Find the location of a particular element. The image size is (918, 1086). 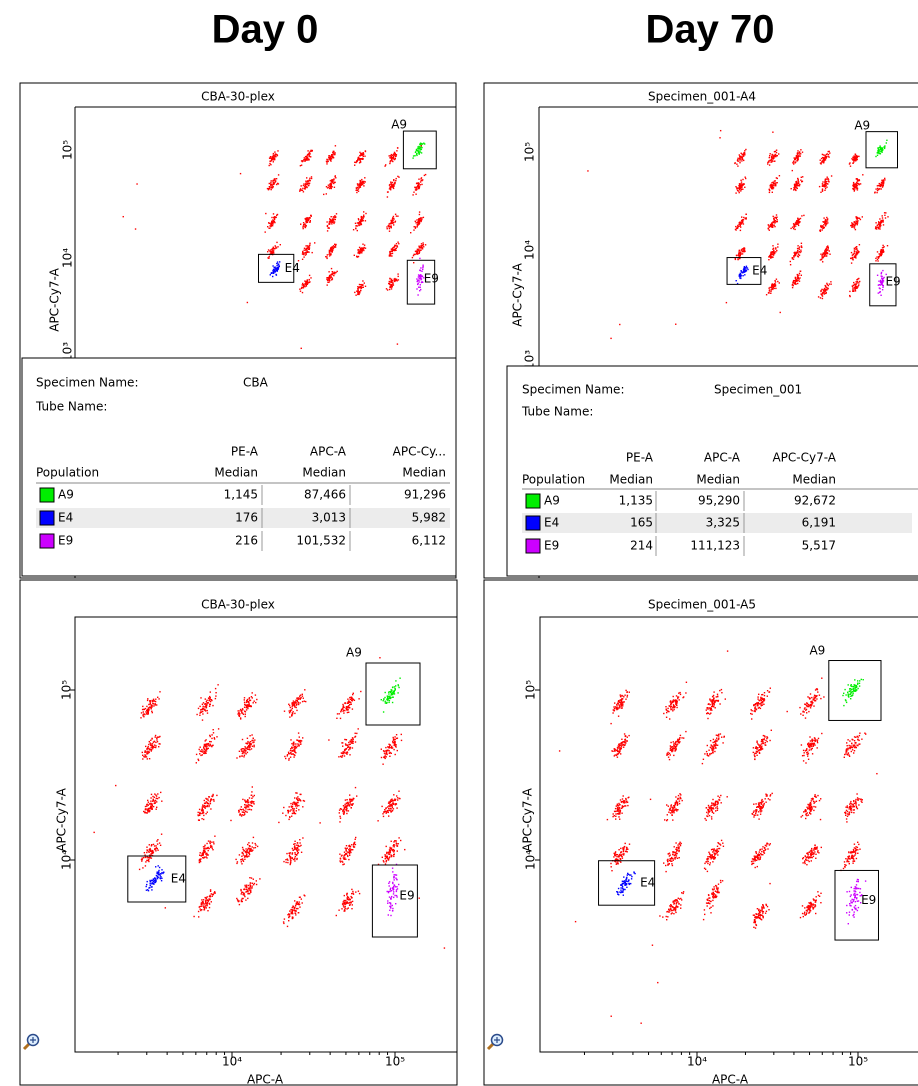

tube-label: Tube Name: is located at coordinates (71, 407).